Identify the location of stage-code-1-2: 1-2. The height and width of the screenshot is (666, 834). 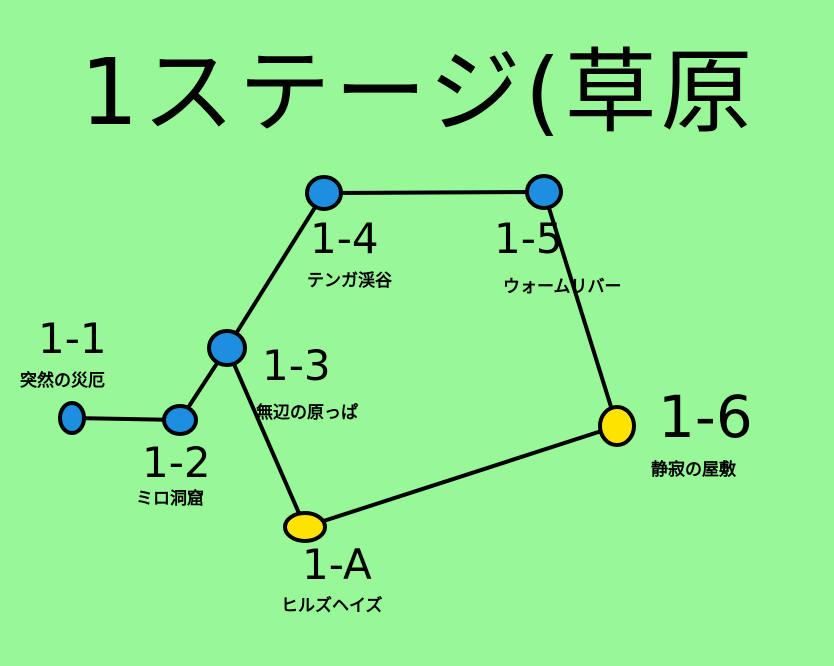
(176, 462).